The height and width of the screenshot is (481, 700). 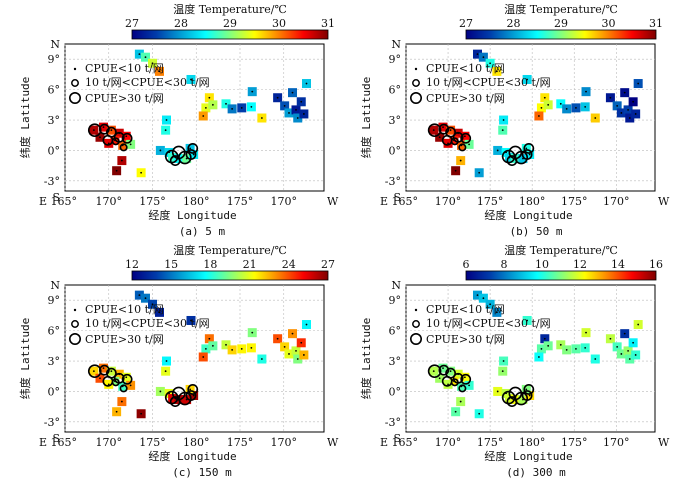 What do you see at coordinates (395, 150) in the screenshot?
I see `y-tick-label: 0°` at bounding box center [395, 150].